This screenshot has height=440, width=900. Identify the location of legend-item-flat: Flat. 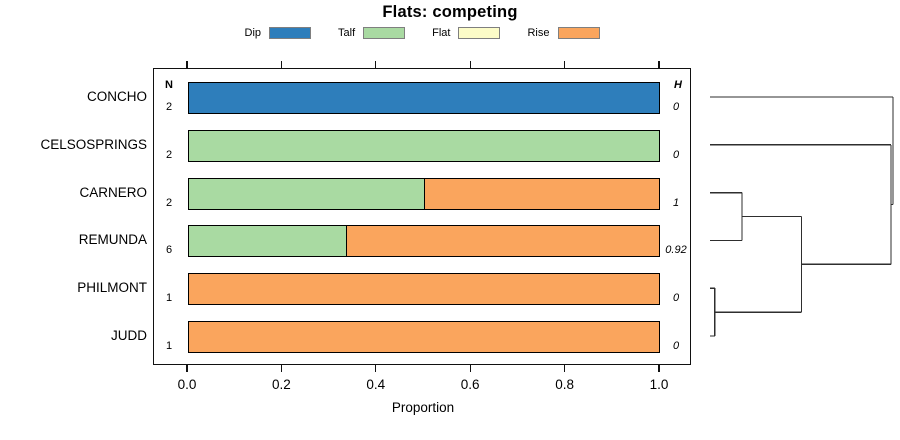
(466, 33).